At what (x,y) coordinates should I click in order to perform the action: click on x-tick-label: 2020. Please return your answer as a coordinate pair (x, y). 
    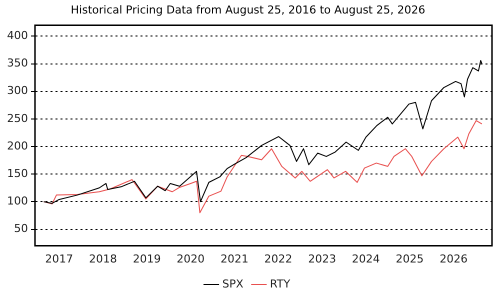
    Looking at the image, I should click on (190, 259).